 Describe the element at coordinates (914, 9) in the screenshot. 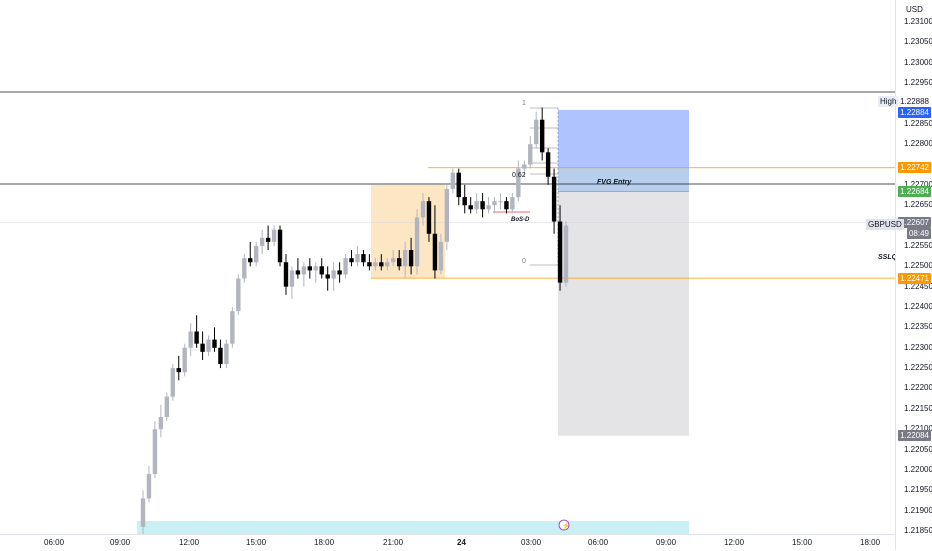

I see `currency-label: USD` at that location.